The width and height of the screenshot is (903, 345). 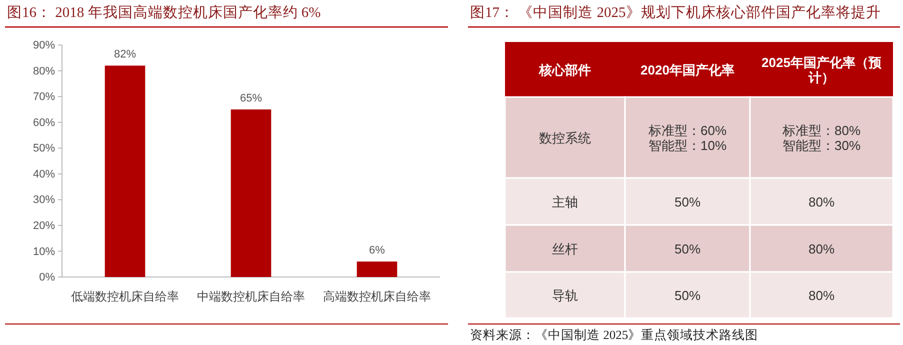 I want to click on y-tick-label: 10%, so click(x=44, y=252).